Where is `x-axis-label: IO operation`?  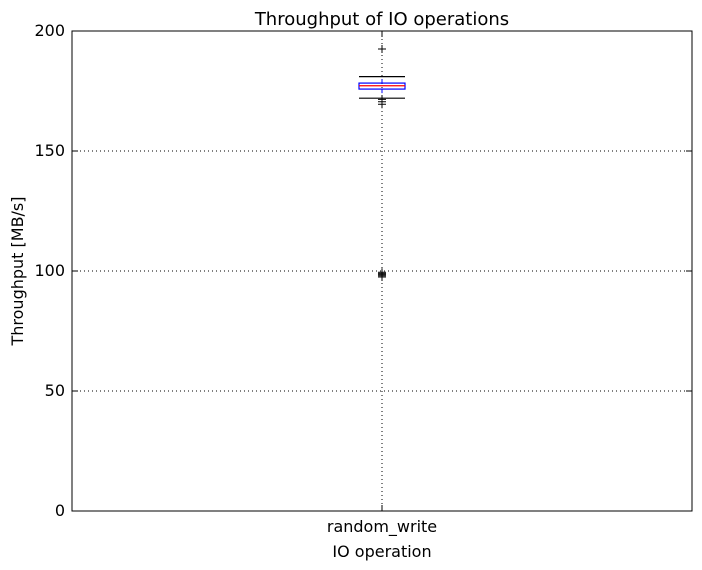 x-axis-label: IO operation is located at coordinates (381, 551).